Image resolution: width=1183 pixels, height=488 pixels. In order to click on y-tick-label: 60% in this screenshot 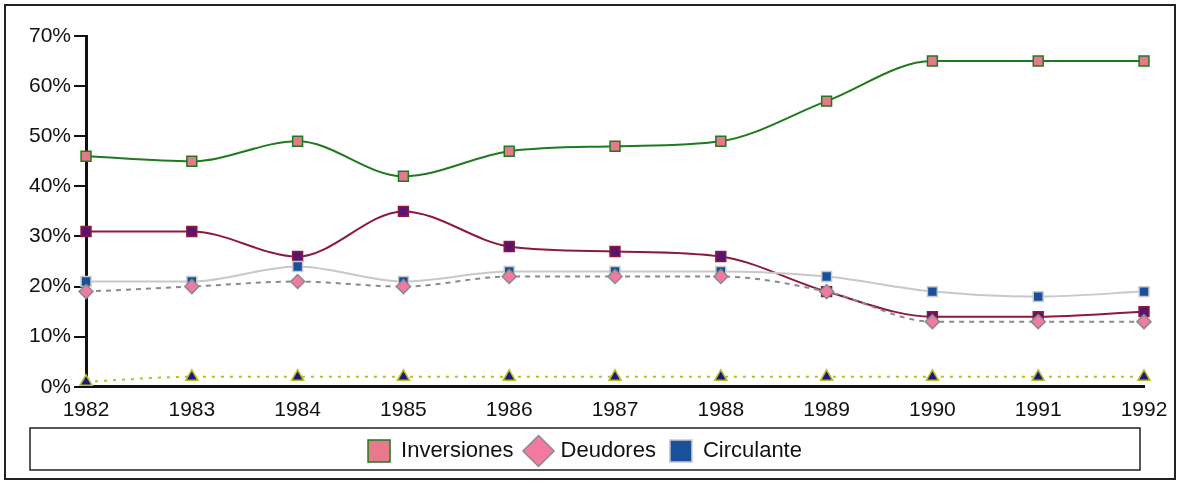, I will do `click(50, 84)`.